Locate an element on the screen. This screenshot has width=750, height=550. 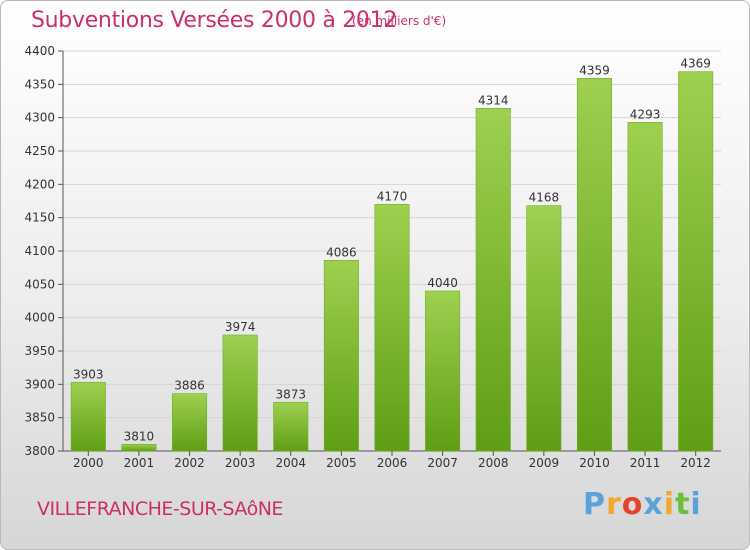
bar-2010 is located at coordinates (594, 265).